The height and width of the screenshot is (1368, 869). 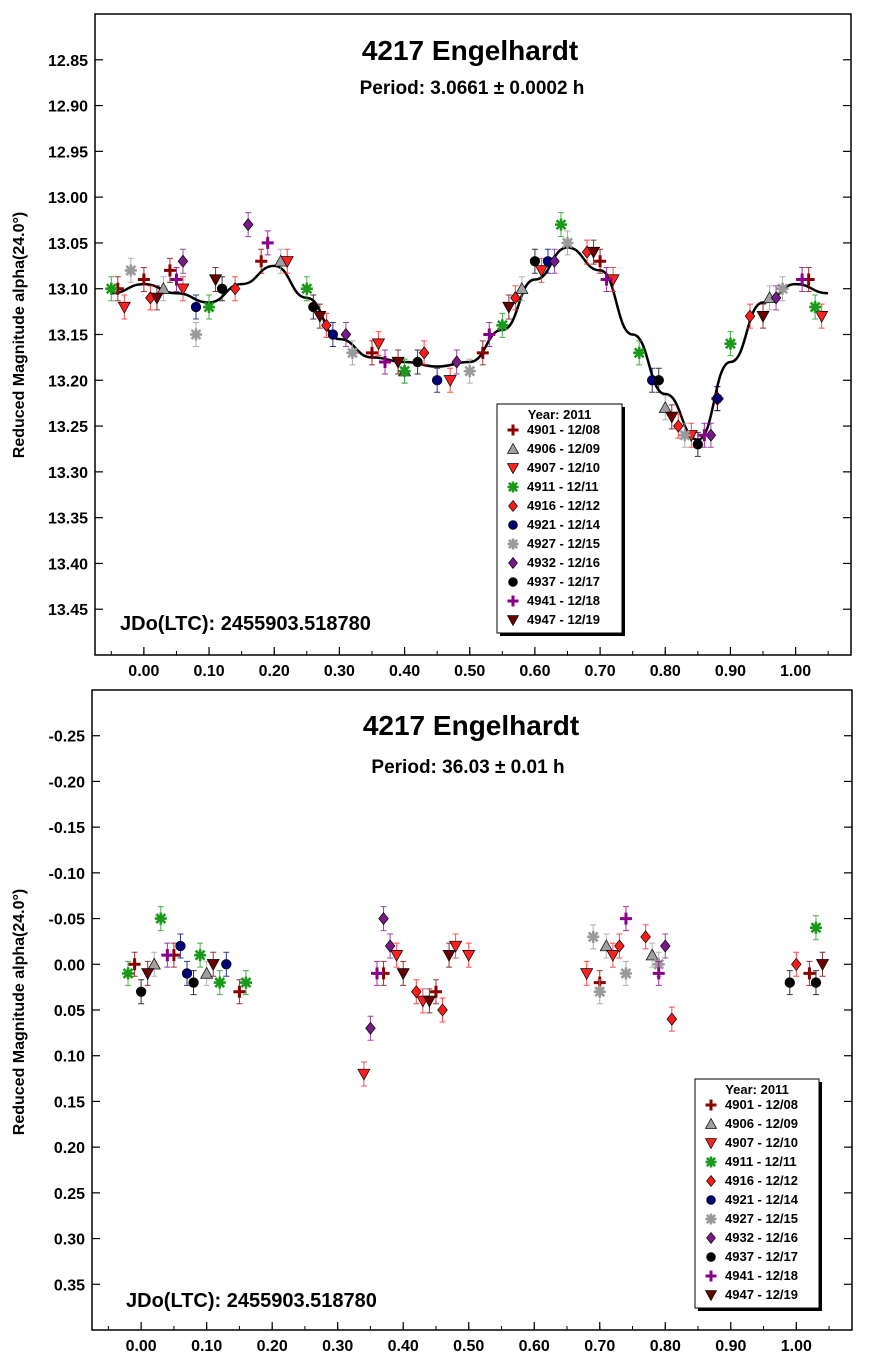 What do you see at coordinates (762, 1199) in the screenshot?
I see `legend-entry-label: 4921 - 12/14` at bounding box center [762, 1199].